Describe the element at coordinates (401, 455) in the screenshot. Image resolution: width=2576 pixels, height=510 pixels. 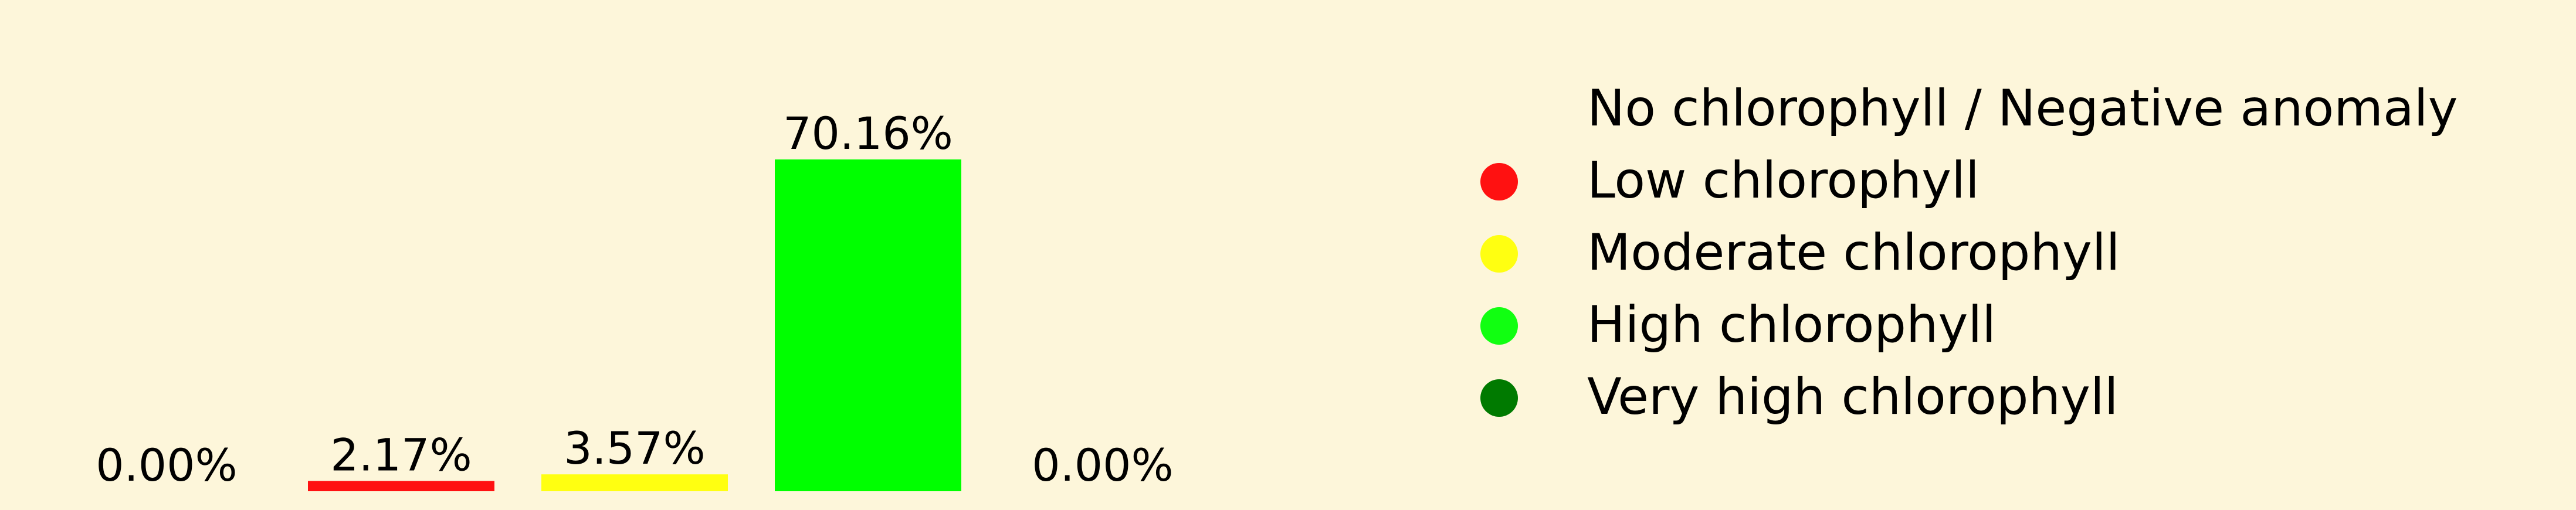
I see `data-label-low-chlorophyll: 2.17%` at that location.